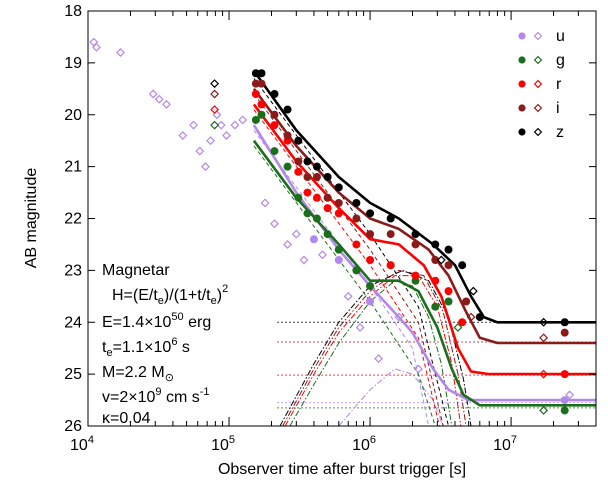  I want to click on legend-label-z: z, so click(560, 132).